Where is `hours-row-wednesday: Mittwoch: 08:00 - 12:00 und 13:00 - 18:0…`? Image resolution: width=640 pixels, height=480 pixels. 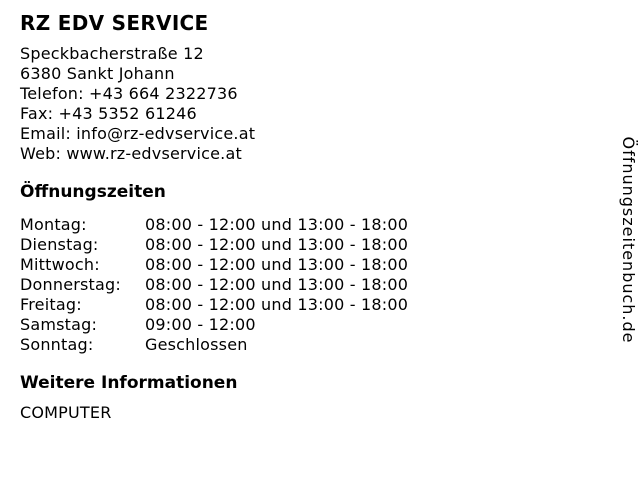
hours-row-wednesday: Mittwoch: 08:00 - 12:00 und 13:00 - 18:0… is located at coordinates (330, 265).